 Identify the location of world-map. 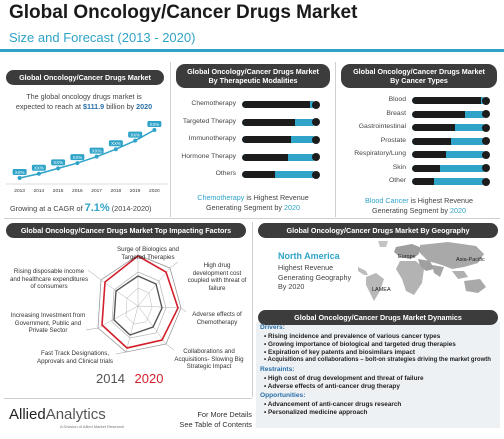
(422, 271).